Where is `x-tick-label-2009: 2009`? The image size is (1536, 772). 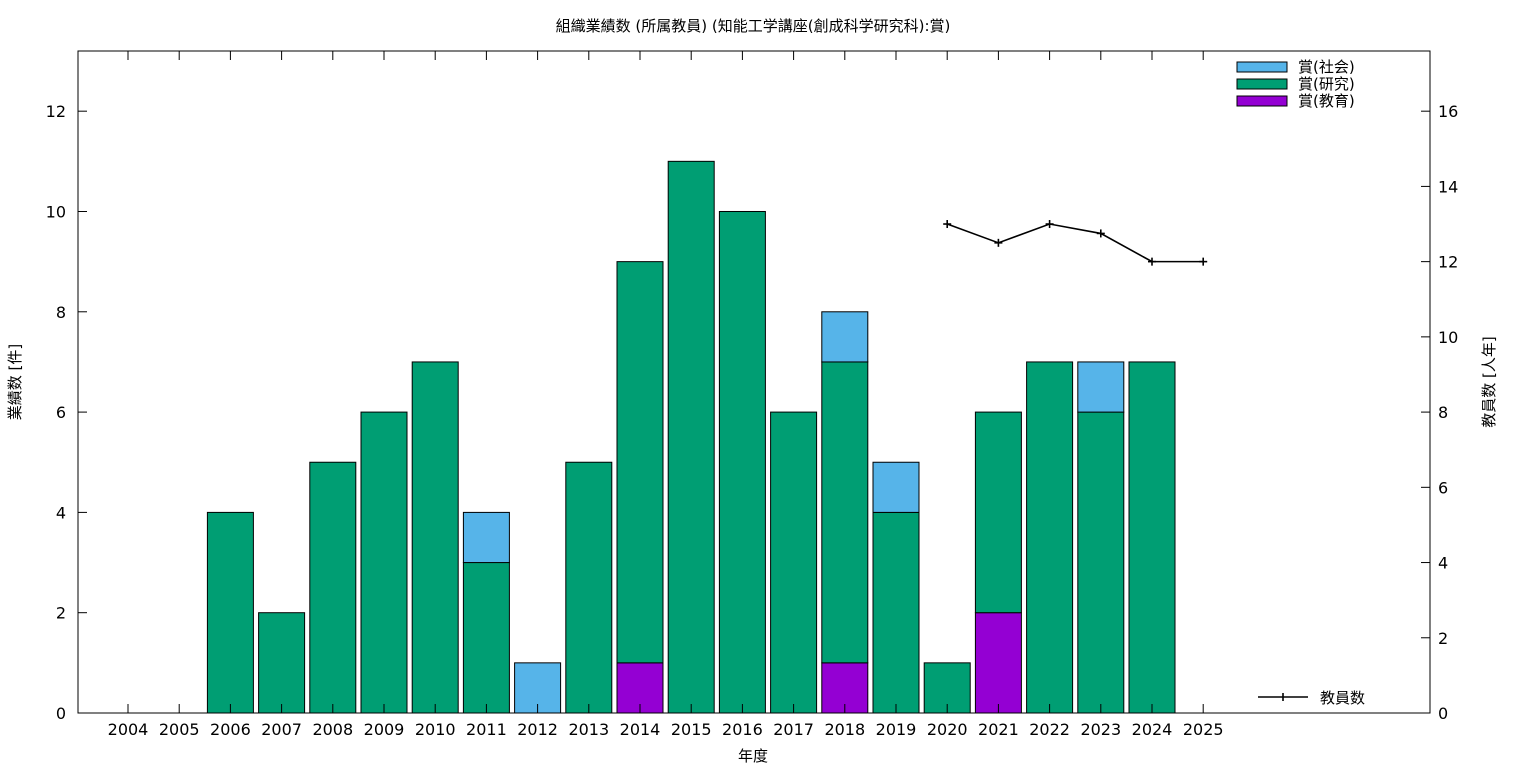
x-tick-label-2009: 2009 is located at coordinates (384, 729).